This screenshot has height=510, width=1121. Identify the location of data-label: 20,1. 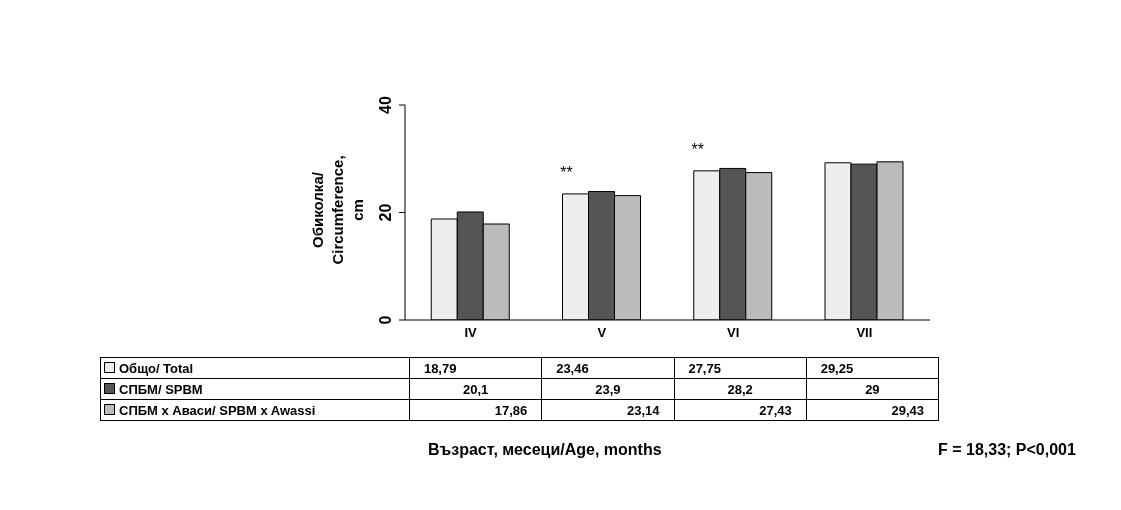
(475, 389).